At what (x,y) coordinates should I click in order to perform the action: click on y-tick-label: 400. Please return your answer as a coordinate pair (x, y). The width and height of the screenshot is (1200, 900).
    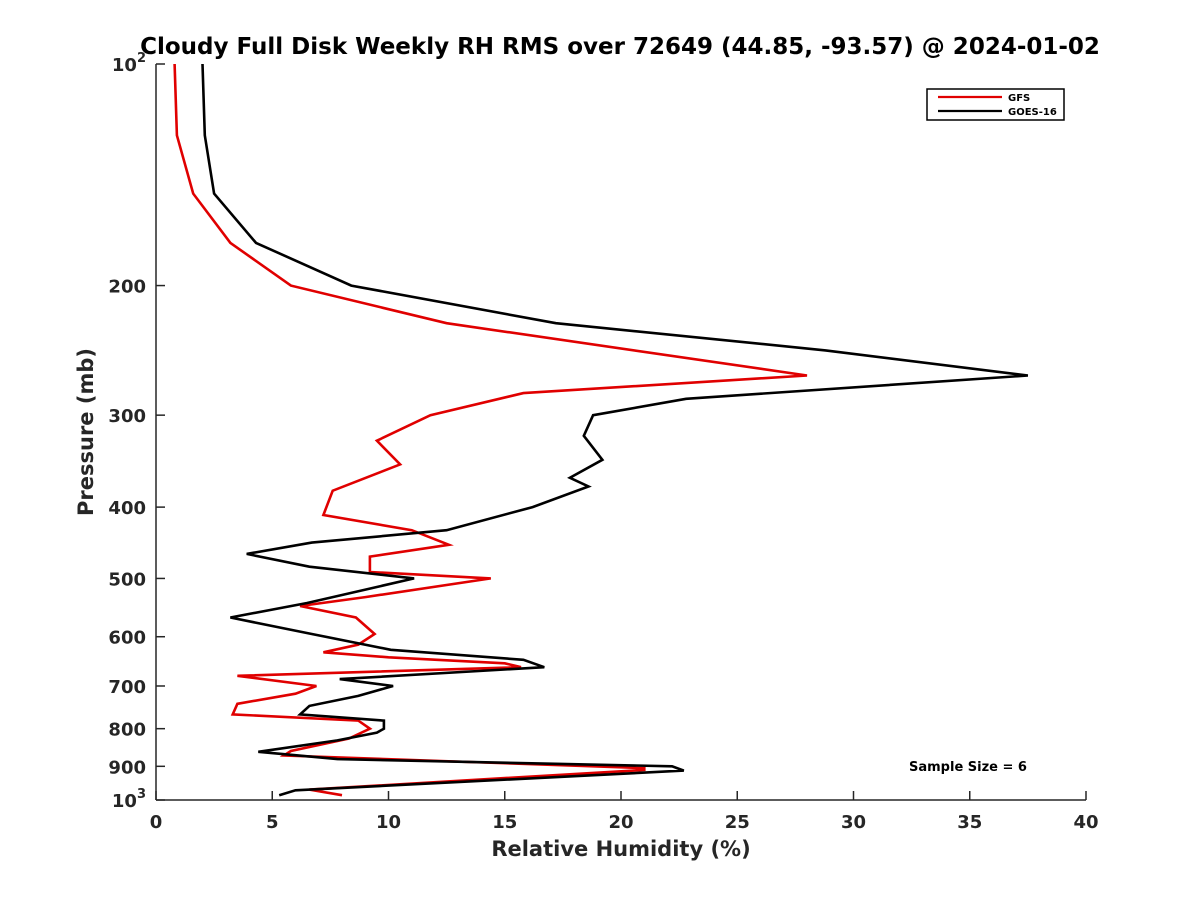
    Looking at the image, I should click on (127, 508).